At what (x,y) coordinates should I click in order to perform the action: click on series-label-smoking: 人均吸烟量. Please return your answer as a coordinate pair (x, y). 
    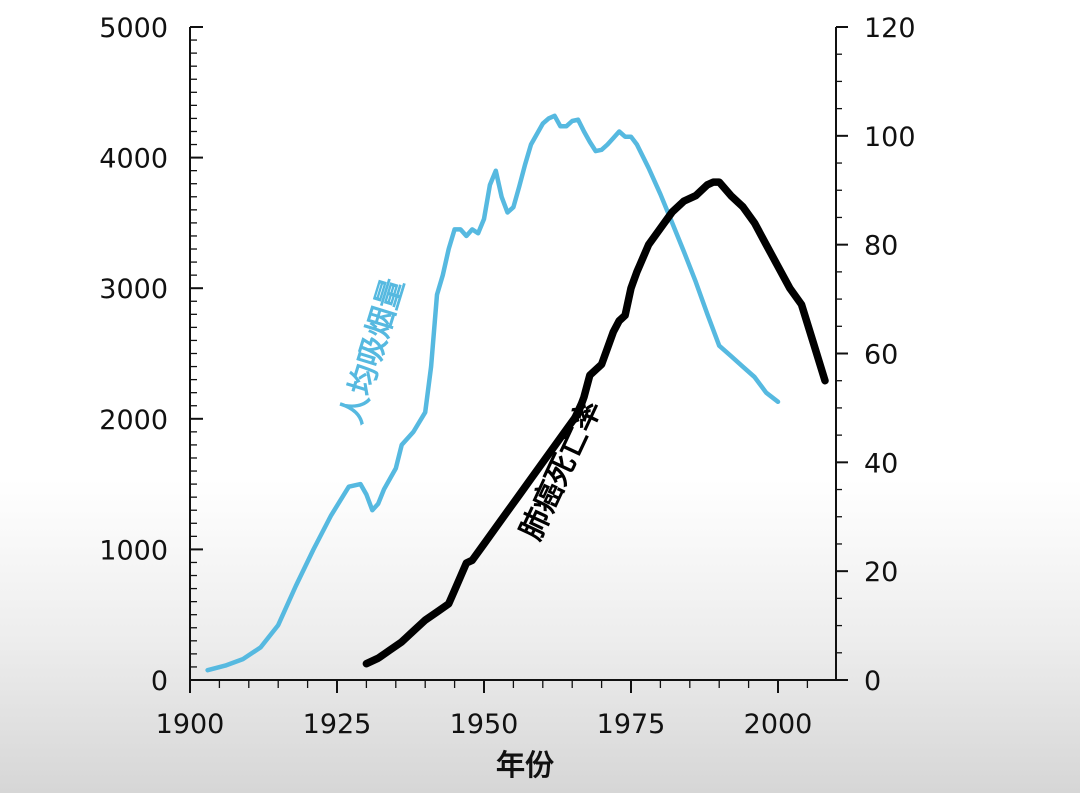
    Looking at the image, I should click on (372, 351).